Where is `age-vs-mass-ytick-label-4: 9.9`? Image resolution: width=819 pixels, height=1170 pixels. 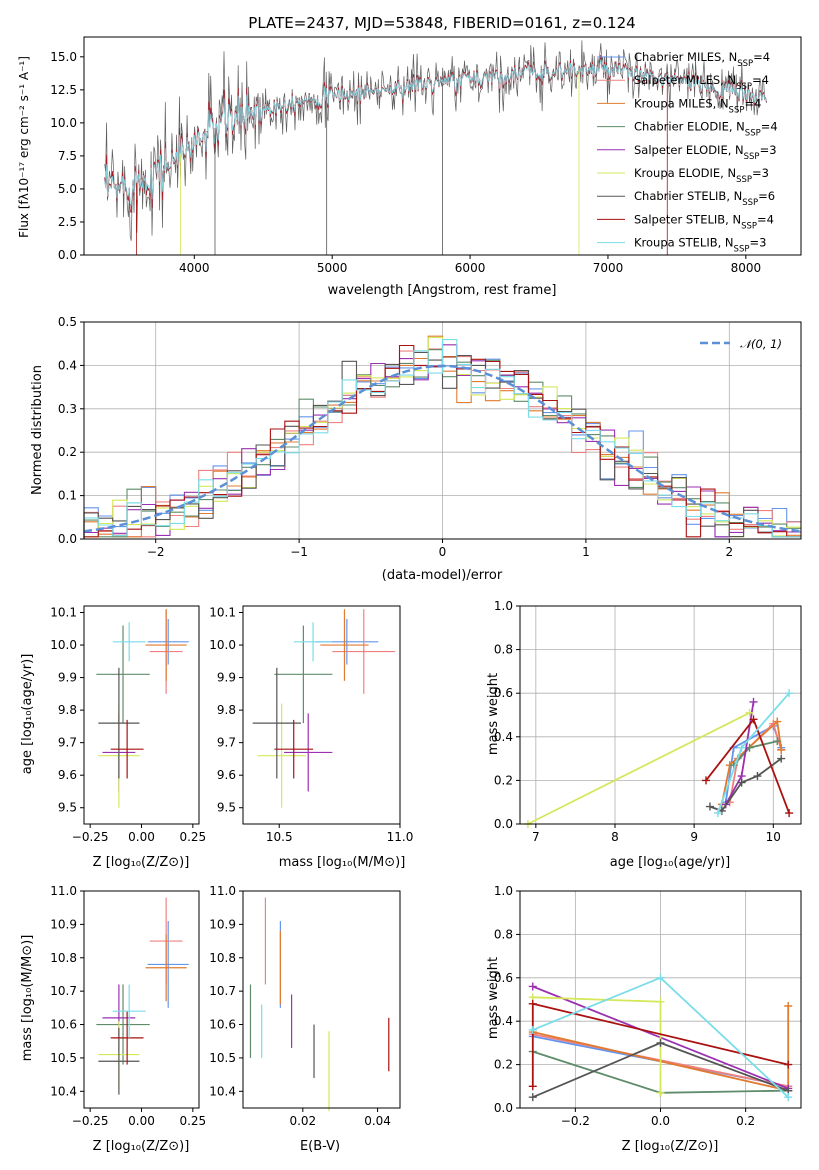 age-vs-mass-ytick-label-4: 9.9 is located at coordinates (226, 678).